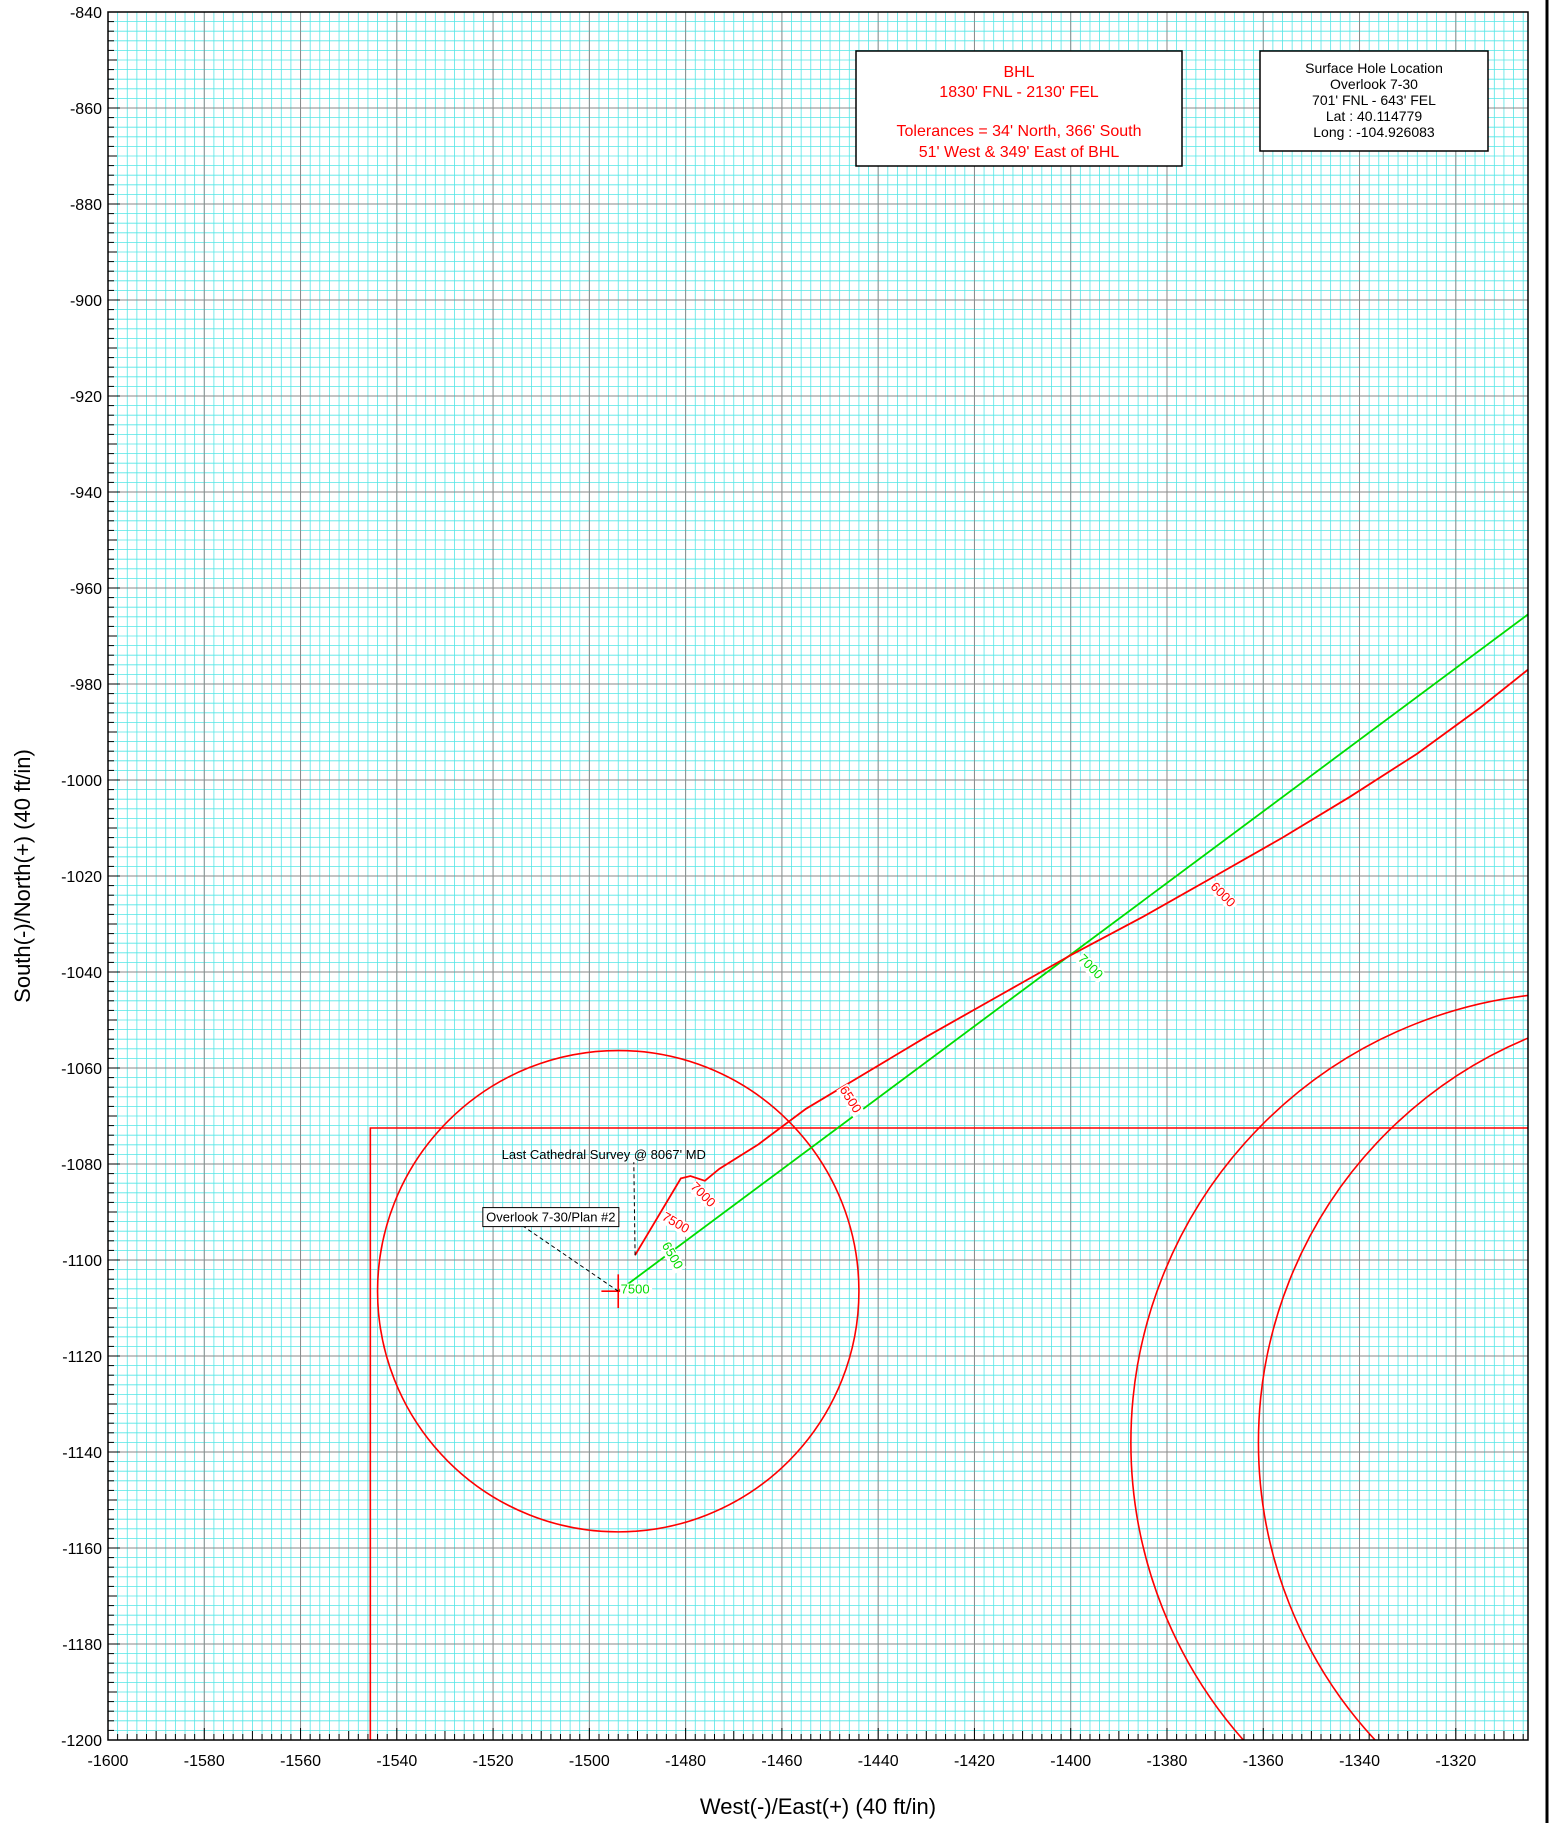  What do you see at coordinates (86, 13) in the screenshot?
I see `y-tick-label: -840` at bounding box center [86, 13].